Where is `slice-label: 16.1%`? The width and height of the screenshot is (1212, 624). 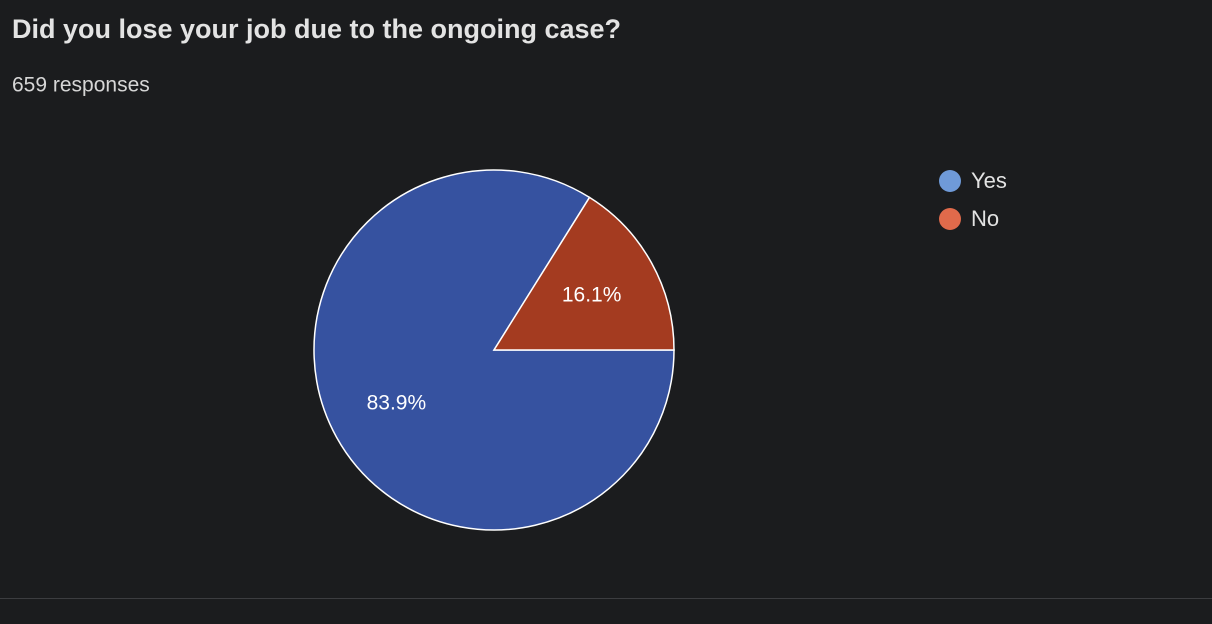 slice-label: 16.1% is located at coordinates (592, 294).